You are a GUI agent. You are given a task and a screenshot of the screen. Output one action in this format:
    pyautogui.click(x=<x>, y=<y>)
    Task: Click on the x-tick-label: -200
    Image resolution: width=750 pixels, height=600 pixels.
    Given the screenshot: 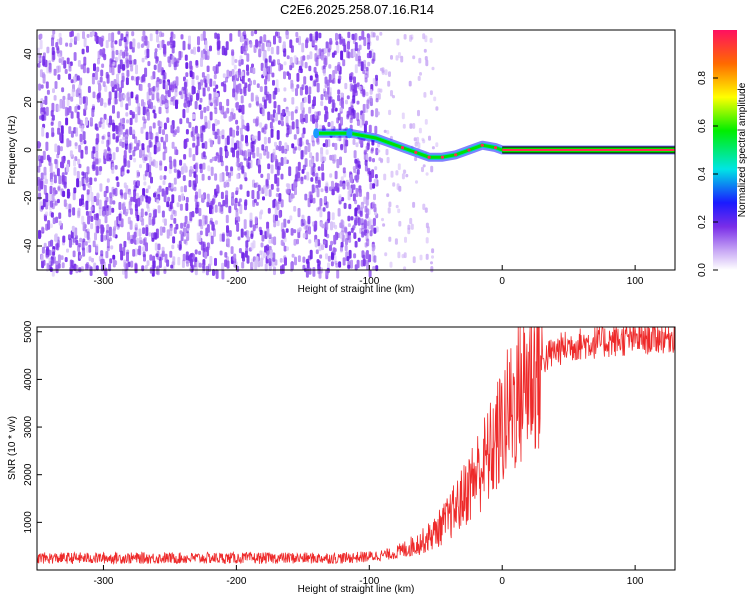 What is the action you would take?
    pyautogui.click(x=236, y=581)
    